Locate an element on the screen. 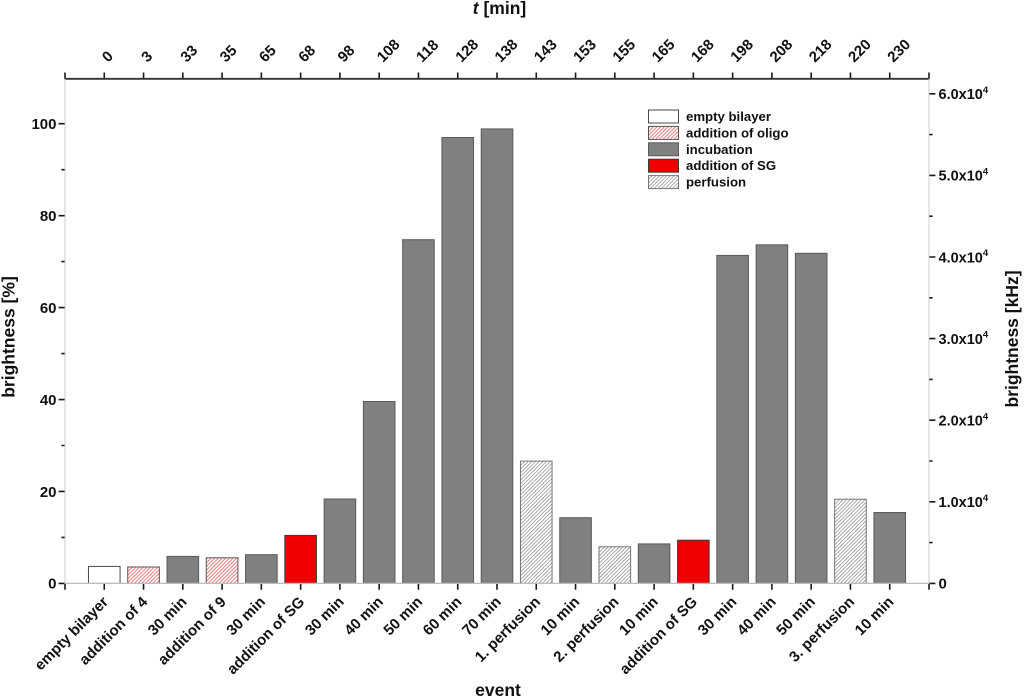 This screenshot has width=1024, height=698. svg-text: perfusion is located at coordinates (716, 182).